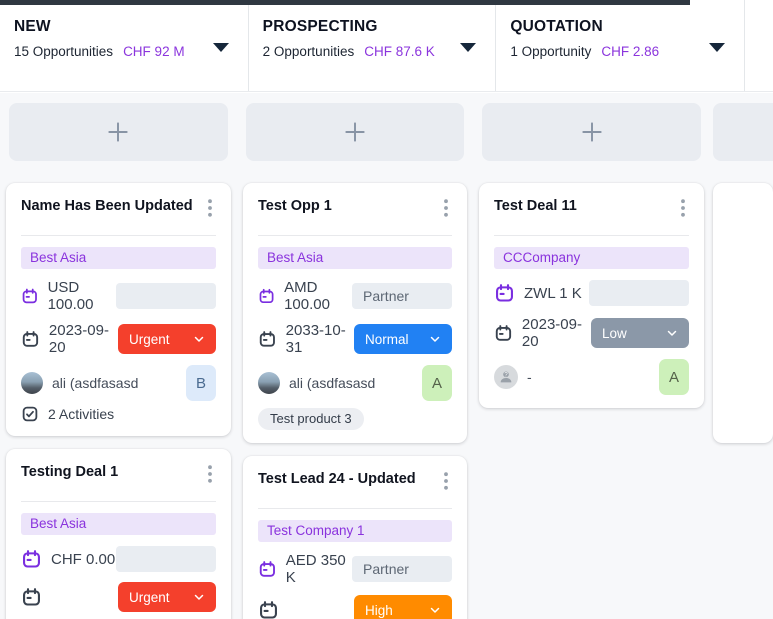  What do you see at coordinates (315, 339) in the screenshot?
I see `close-date: 2033-10-31` at bounding box center [315, 339].